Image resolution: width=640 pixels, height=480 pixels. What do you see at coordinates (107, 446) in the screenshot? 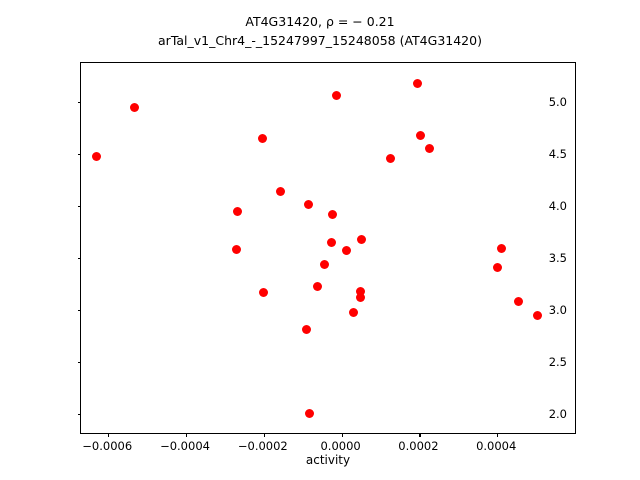
I see `x-tick-label: −0.0006` at bounding box center [107, 446].